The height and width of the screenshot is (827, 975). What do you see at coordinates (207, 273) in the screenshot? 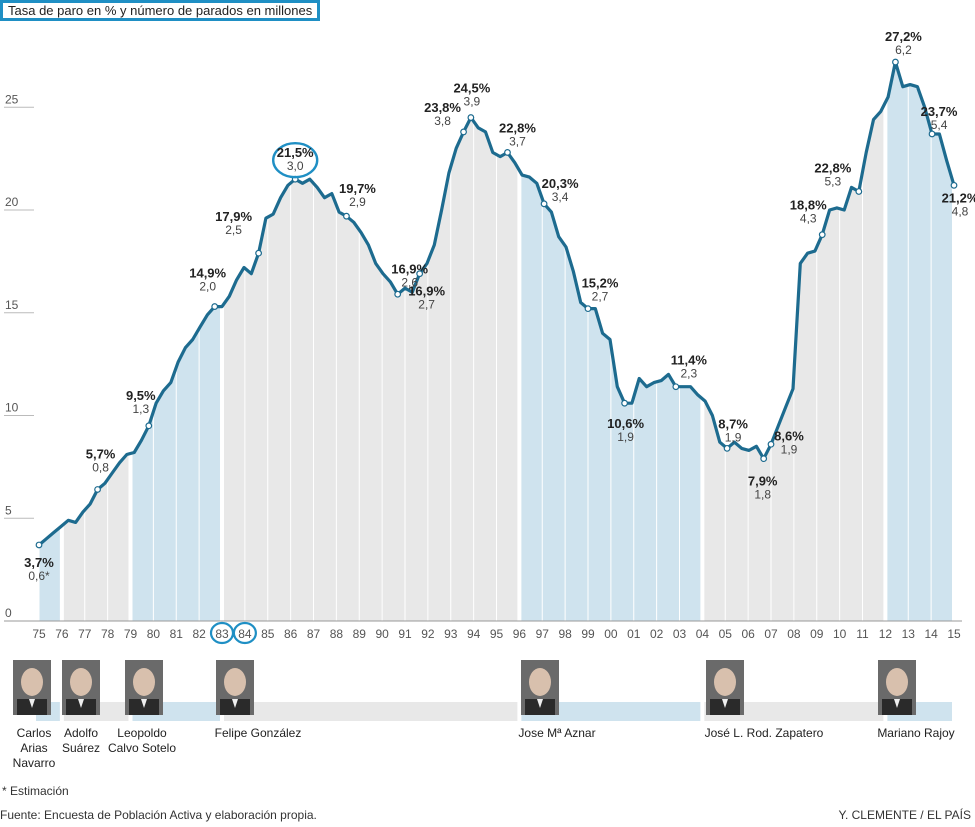
I see `annotation-percent: 14,9%` at bounding box center [207, 273].